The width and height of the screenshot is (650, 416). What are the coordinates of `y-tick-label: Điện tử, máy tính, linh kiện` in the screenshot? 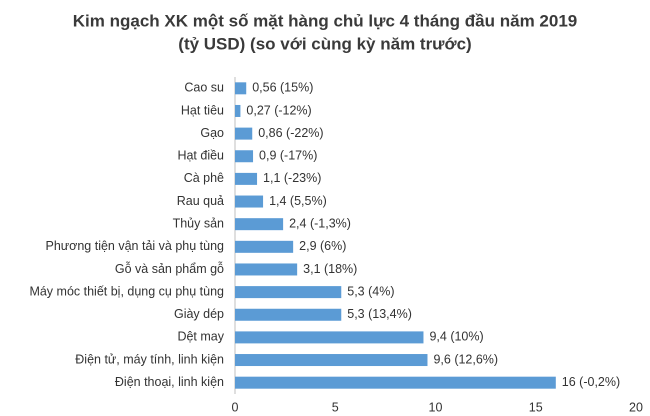 It's located at (149, 359).